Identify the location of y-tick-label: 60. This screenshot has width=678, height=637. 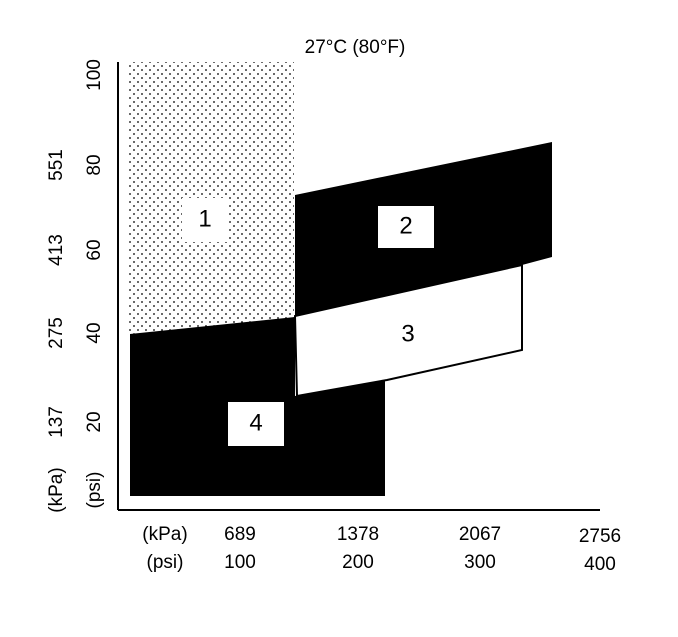
(94, 249).